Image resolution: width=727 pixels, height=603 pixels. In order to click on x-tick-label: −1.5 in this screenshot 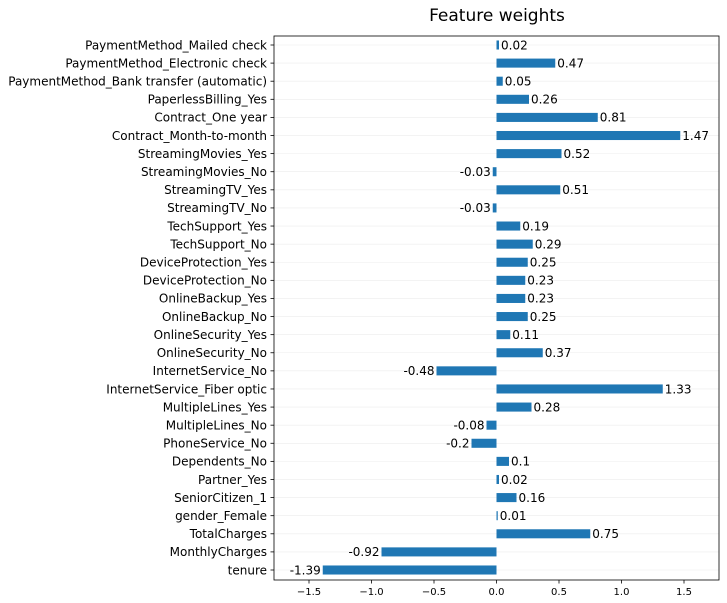, I will do `click(309, 592)`.